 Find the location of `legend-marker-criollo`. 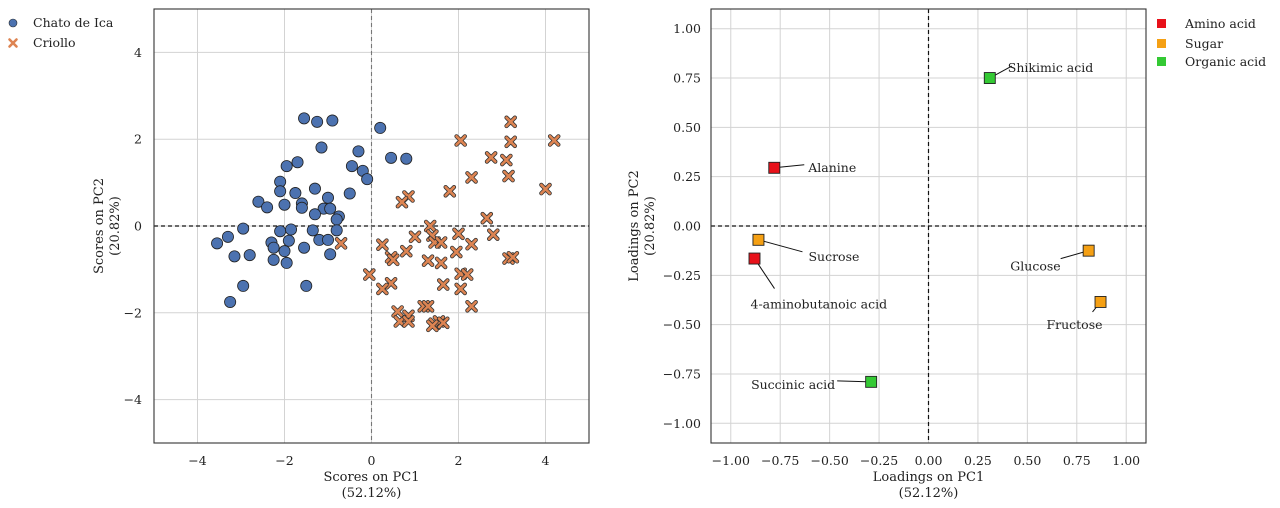

legend-marker-criollo is located at coordinates (13, 43).